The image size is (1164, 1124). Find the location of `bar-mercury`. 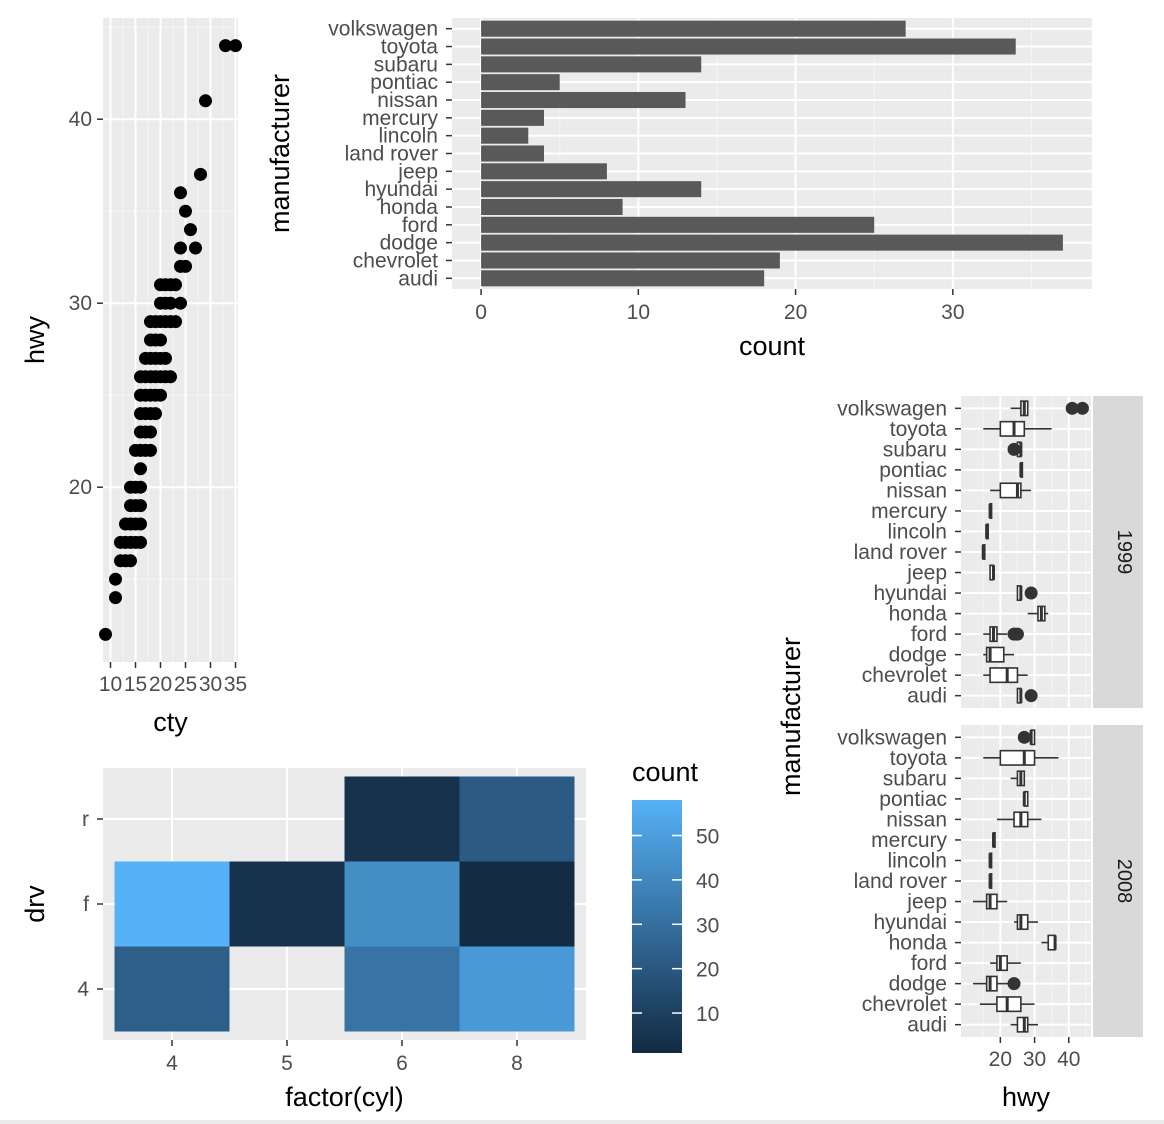

bar-mercury is located at coordinates (512, 117).